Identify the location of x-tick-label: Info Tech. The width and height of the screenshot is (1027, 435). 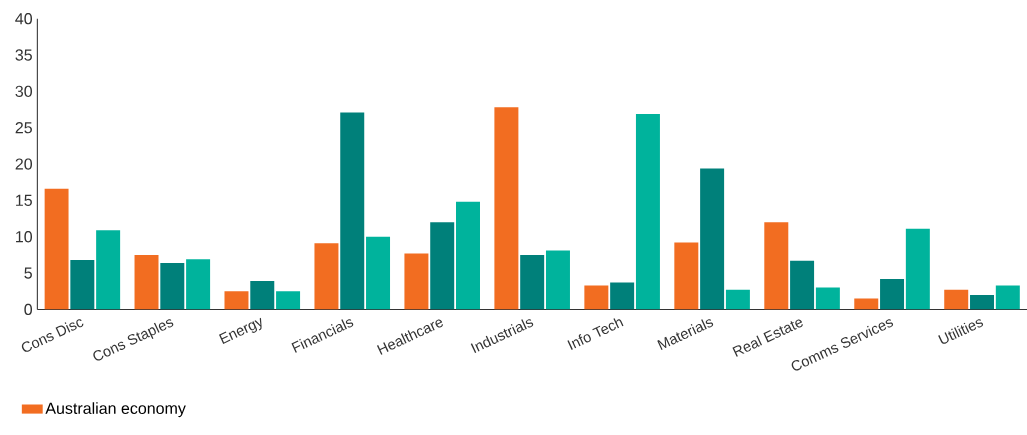
(595, 334).